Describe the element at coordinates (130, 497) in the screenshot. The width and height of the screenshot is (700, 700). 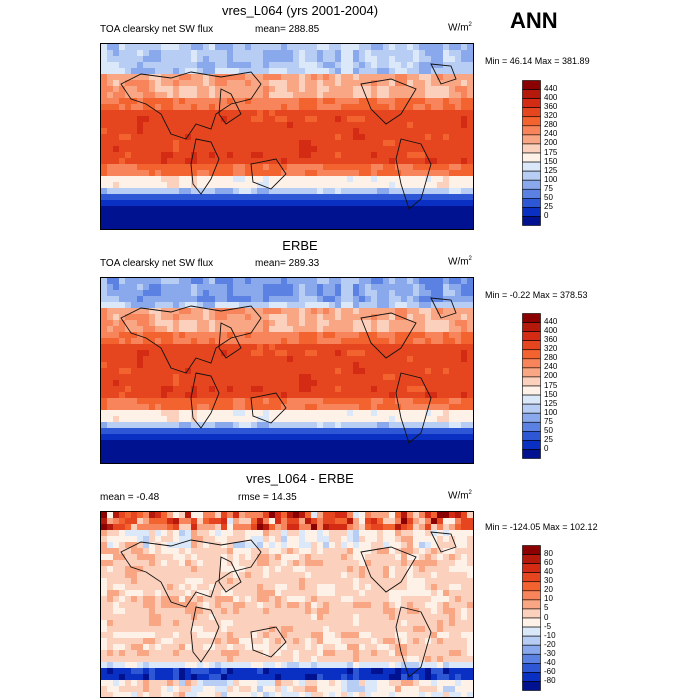
I see `panel-3-left-label: mean = -0.48` at that location.